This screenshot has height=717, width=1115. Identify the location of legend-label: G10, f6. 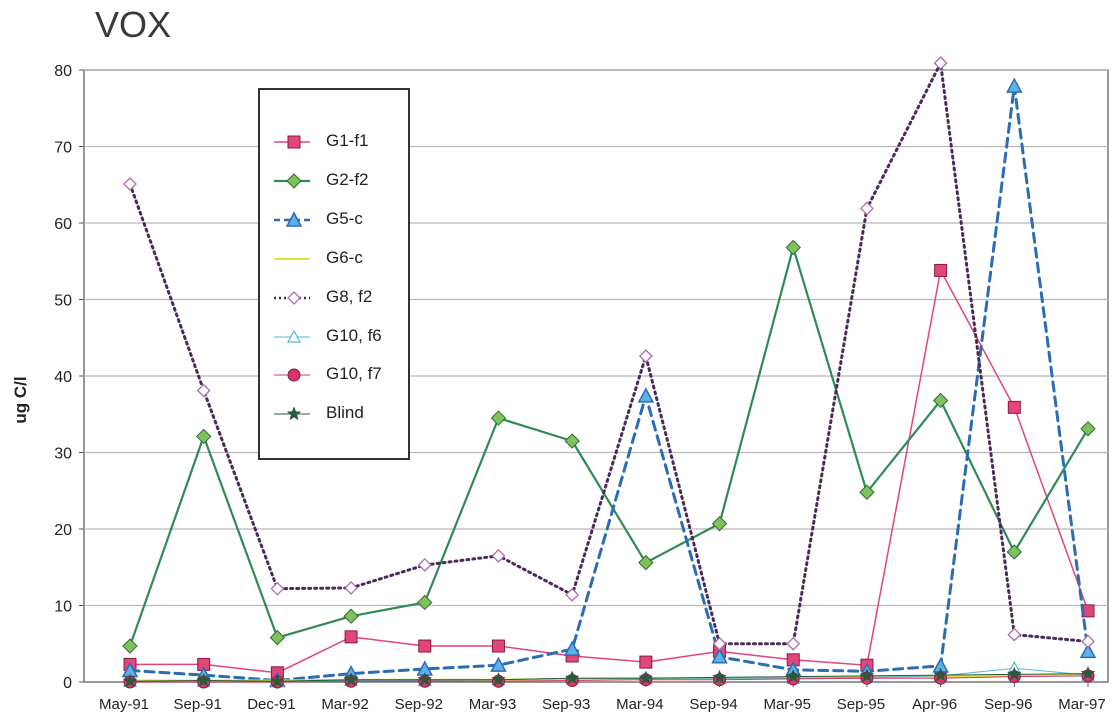
(354, 335).